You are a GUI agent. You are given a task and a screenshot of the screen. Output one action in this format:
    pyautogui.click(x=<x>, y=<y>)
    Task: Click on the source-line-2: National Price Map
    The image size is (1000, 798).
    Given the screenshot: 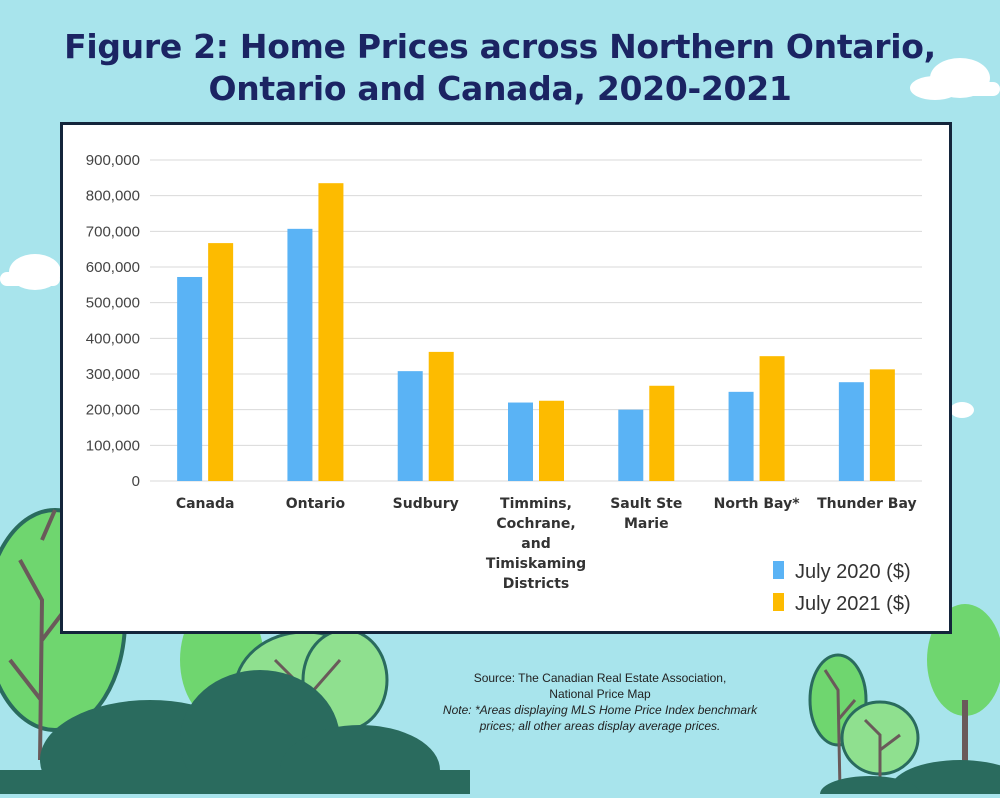 What is the action you would take?
    pyautogui.click(x=600, y=694)
    